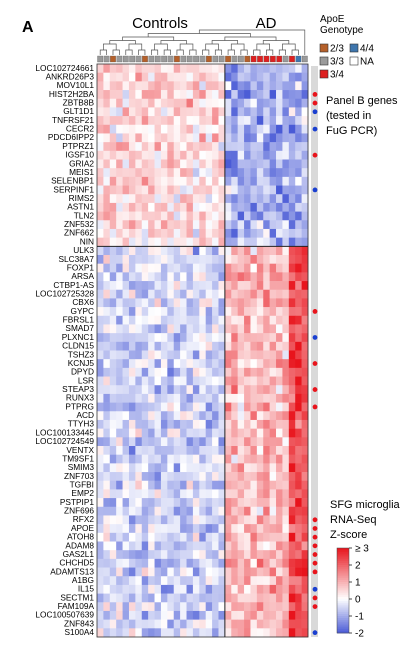 The width and height of the screenshot is (412, 652). I want to click on gene-label: ADAM8, so click(79, 545).